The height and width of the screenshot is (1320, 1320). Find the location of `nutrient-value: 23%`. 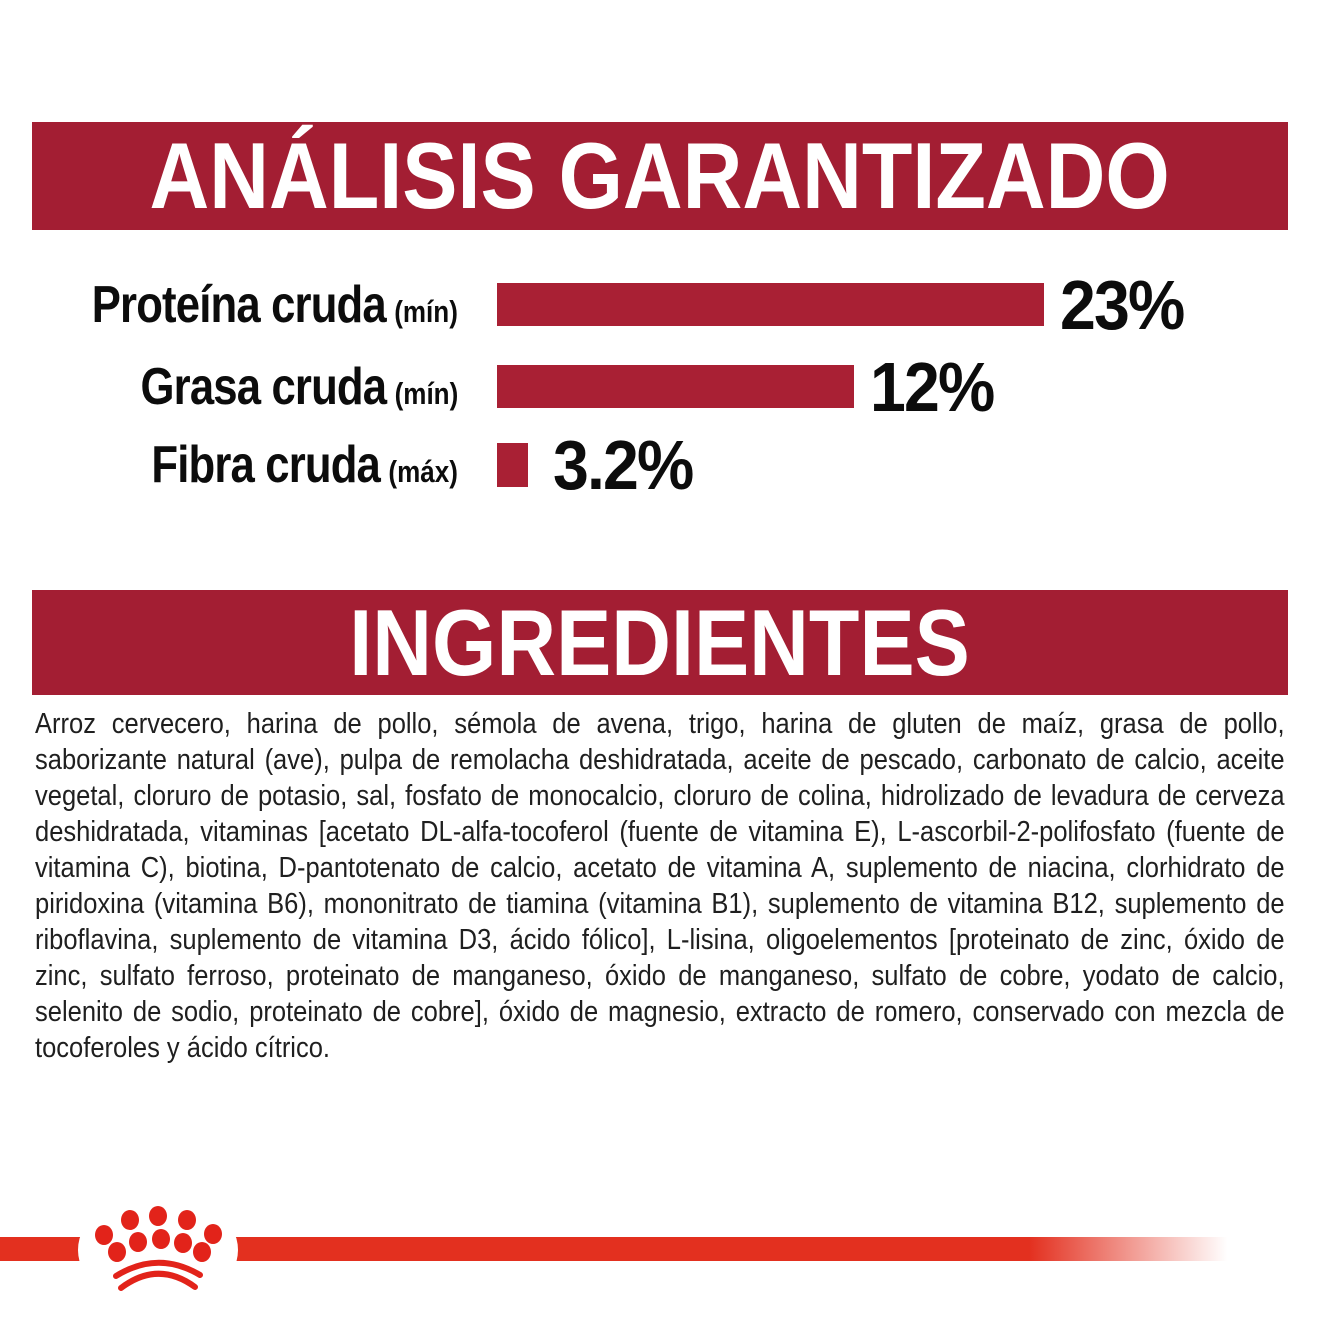

nutrient-value: 23% is located at coordinates (1122, 304).